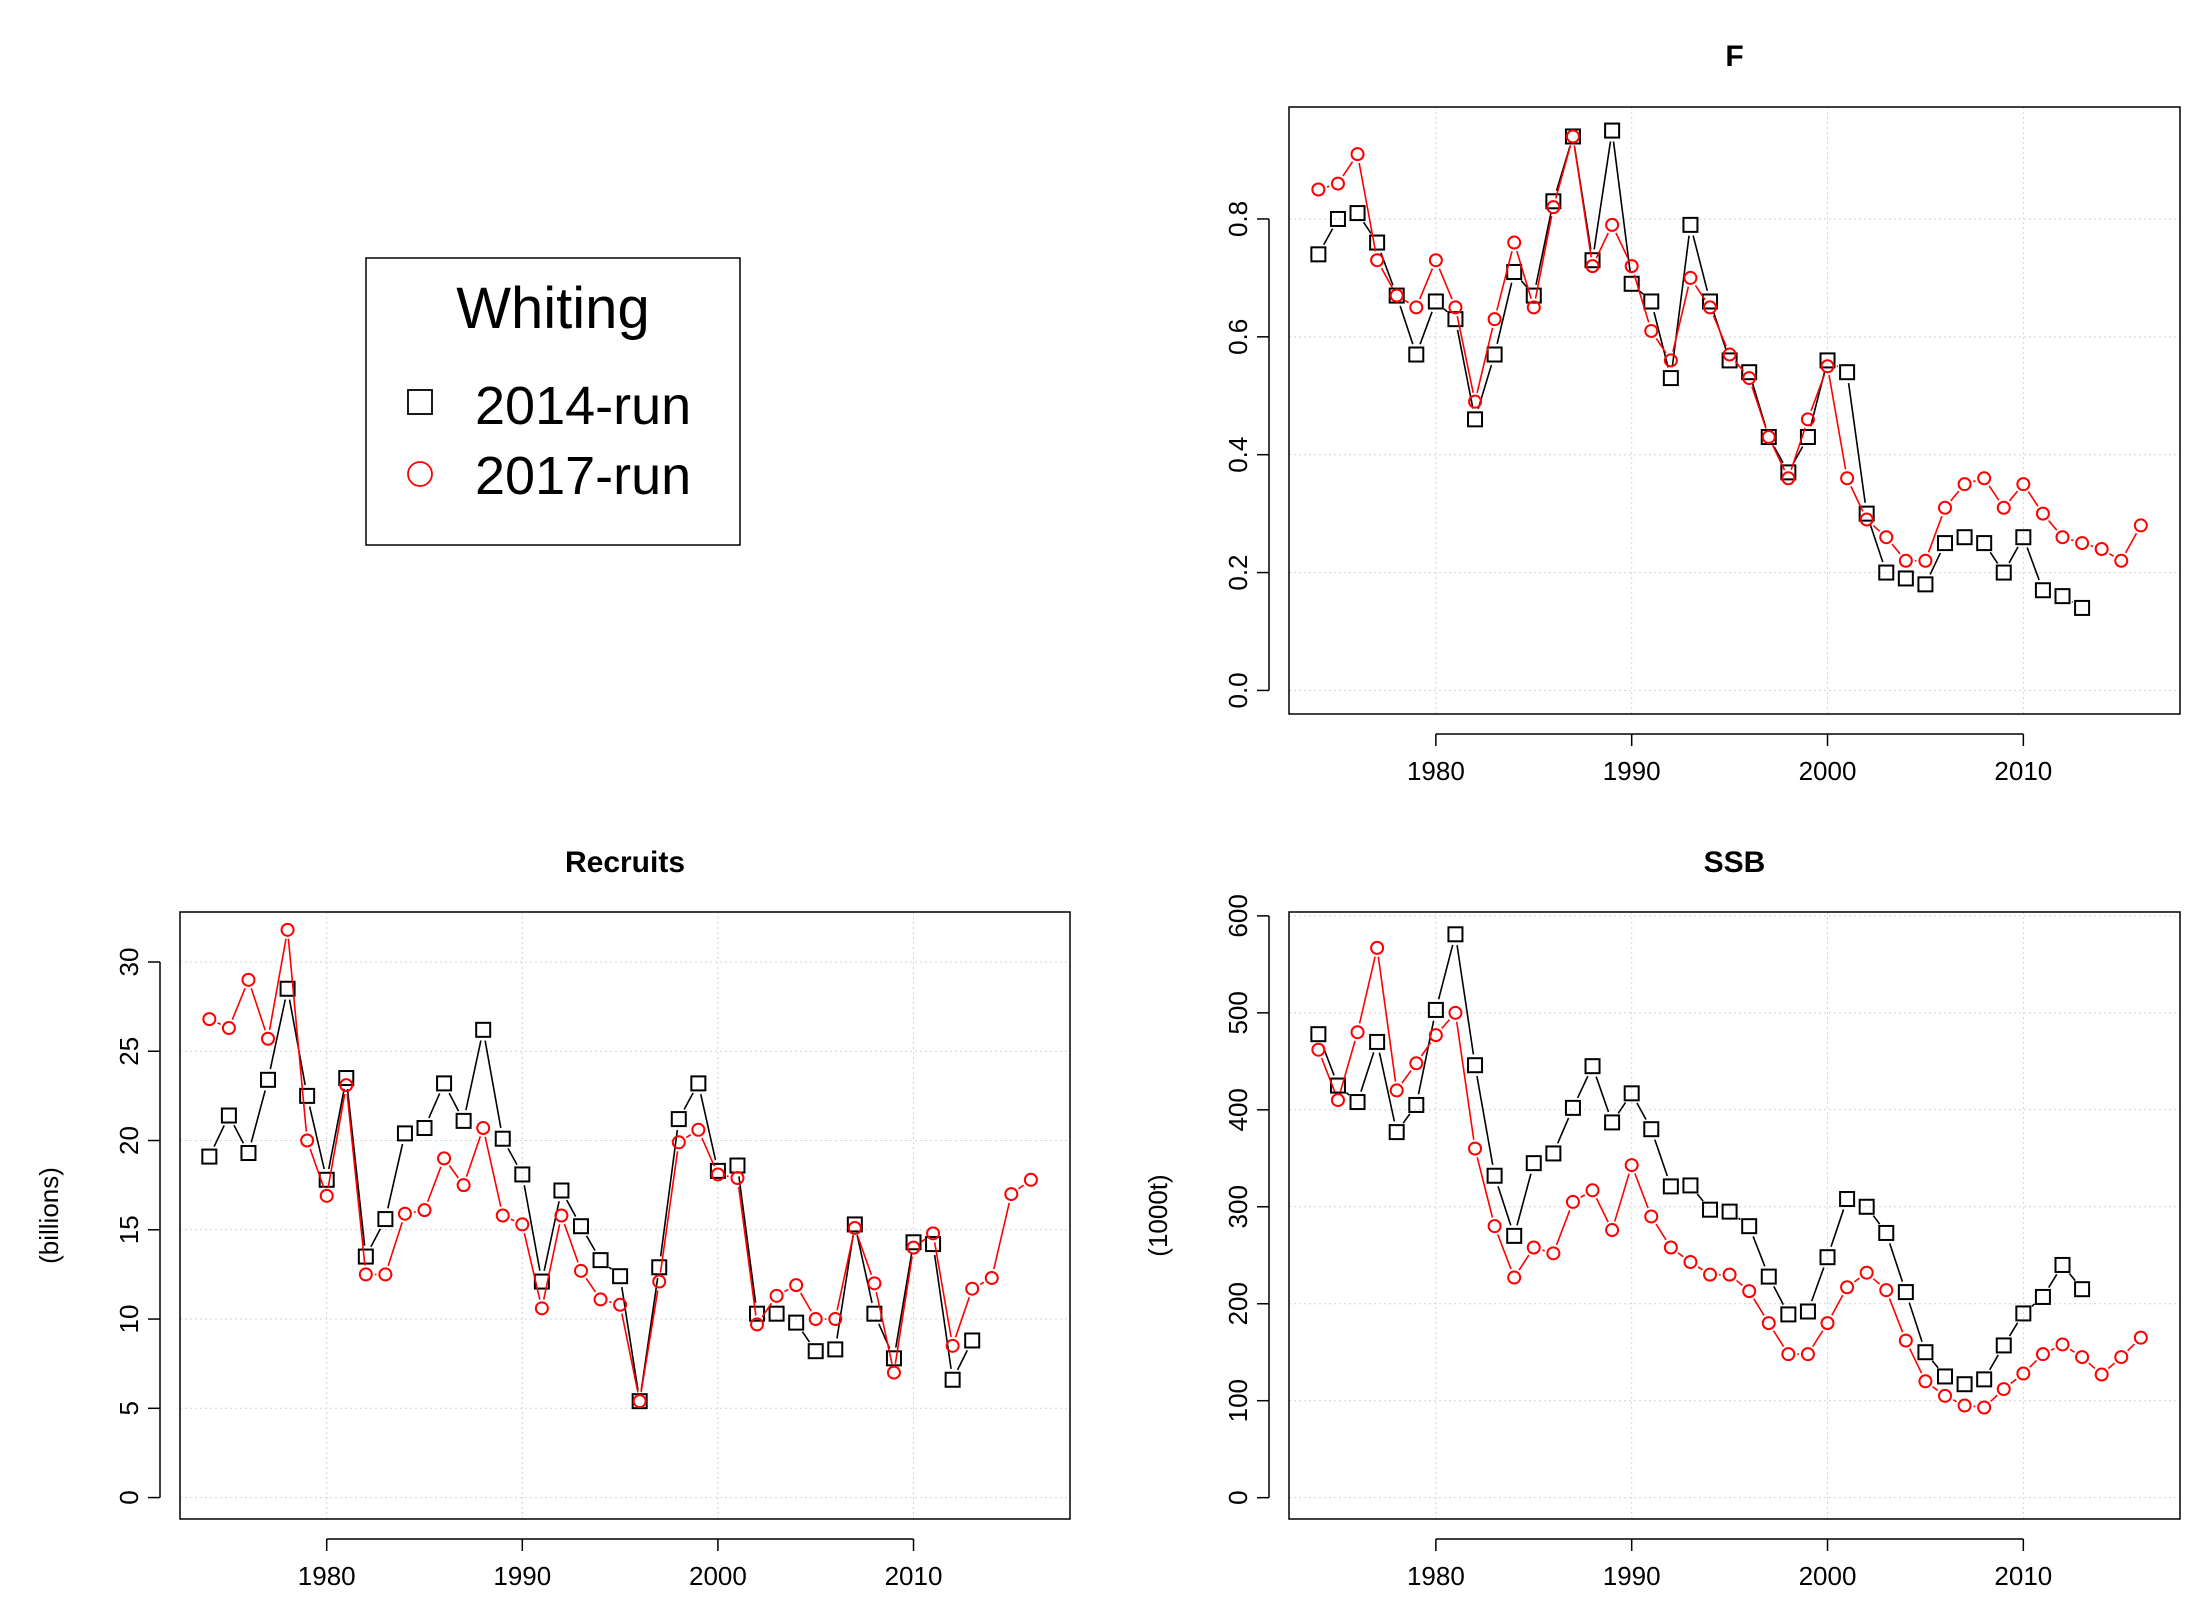 The image size is (2200, 1600). I want to click on y-tick-label: 0.0, so click(1238, 690).